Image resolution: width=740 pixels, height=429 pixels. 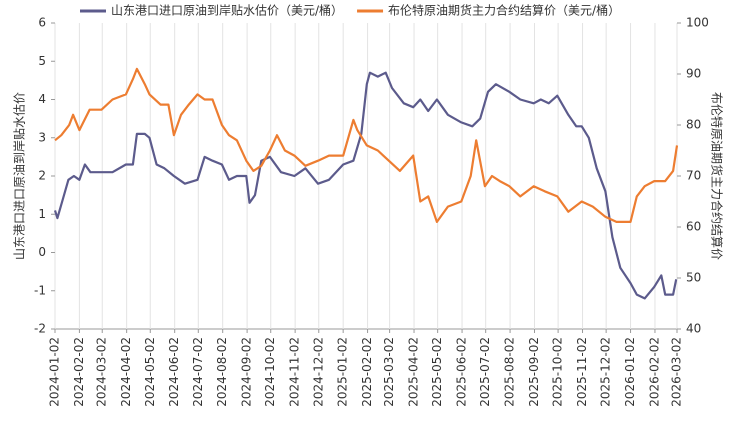 What do you see at coordinates (693, 125) in the screenshot?
I see `y2-tick-label: 80` at bounding box center [693, 125].